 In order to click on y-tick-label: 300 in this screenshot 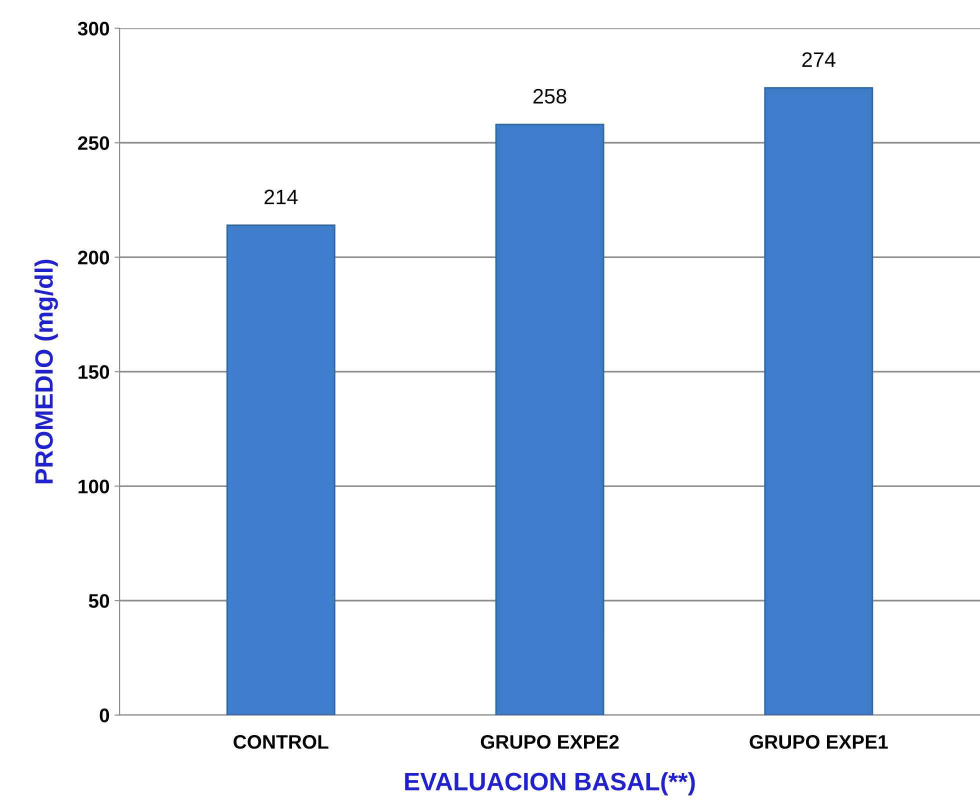, I will do `click(94, 29)`.